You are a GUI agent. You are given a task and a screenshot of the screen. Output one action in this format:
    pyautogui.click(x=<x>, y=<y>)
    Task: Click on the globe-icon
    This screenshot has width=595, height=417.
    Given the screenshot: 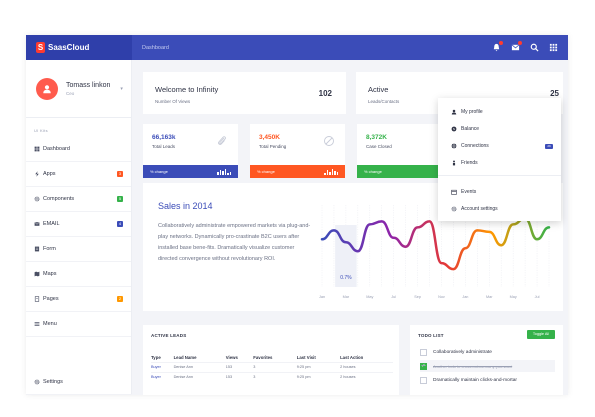 What is the action you would take?
    pyautogui.click(x=454, y=146)
    